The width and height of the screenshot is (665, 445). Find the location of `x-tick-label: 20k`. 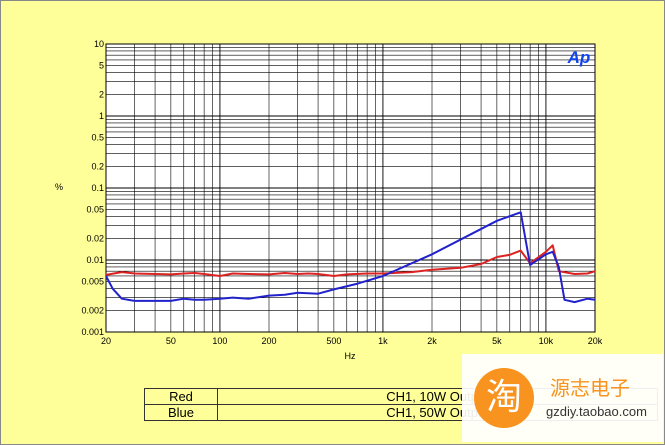

x-tick-label: 20k is located at coordinates (595, 341).